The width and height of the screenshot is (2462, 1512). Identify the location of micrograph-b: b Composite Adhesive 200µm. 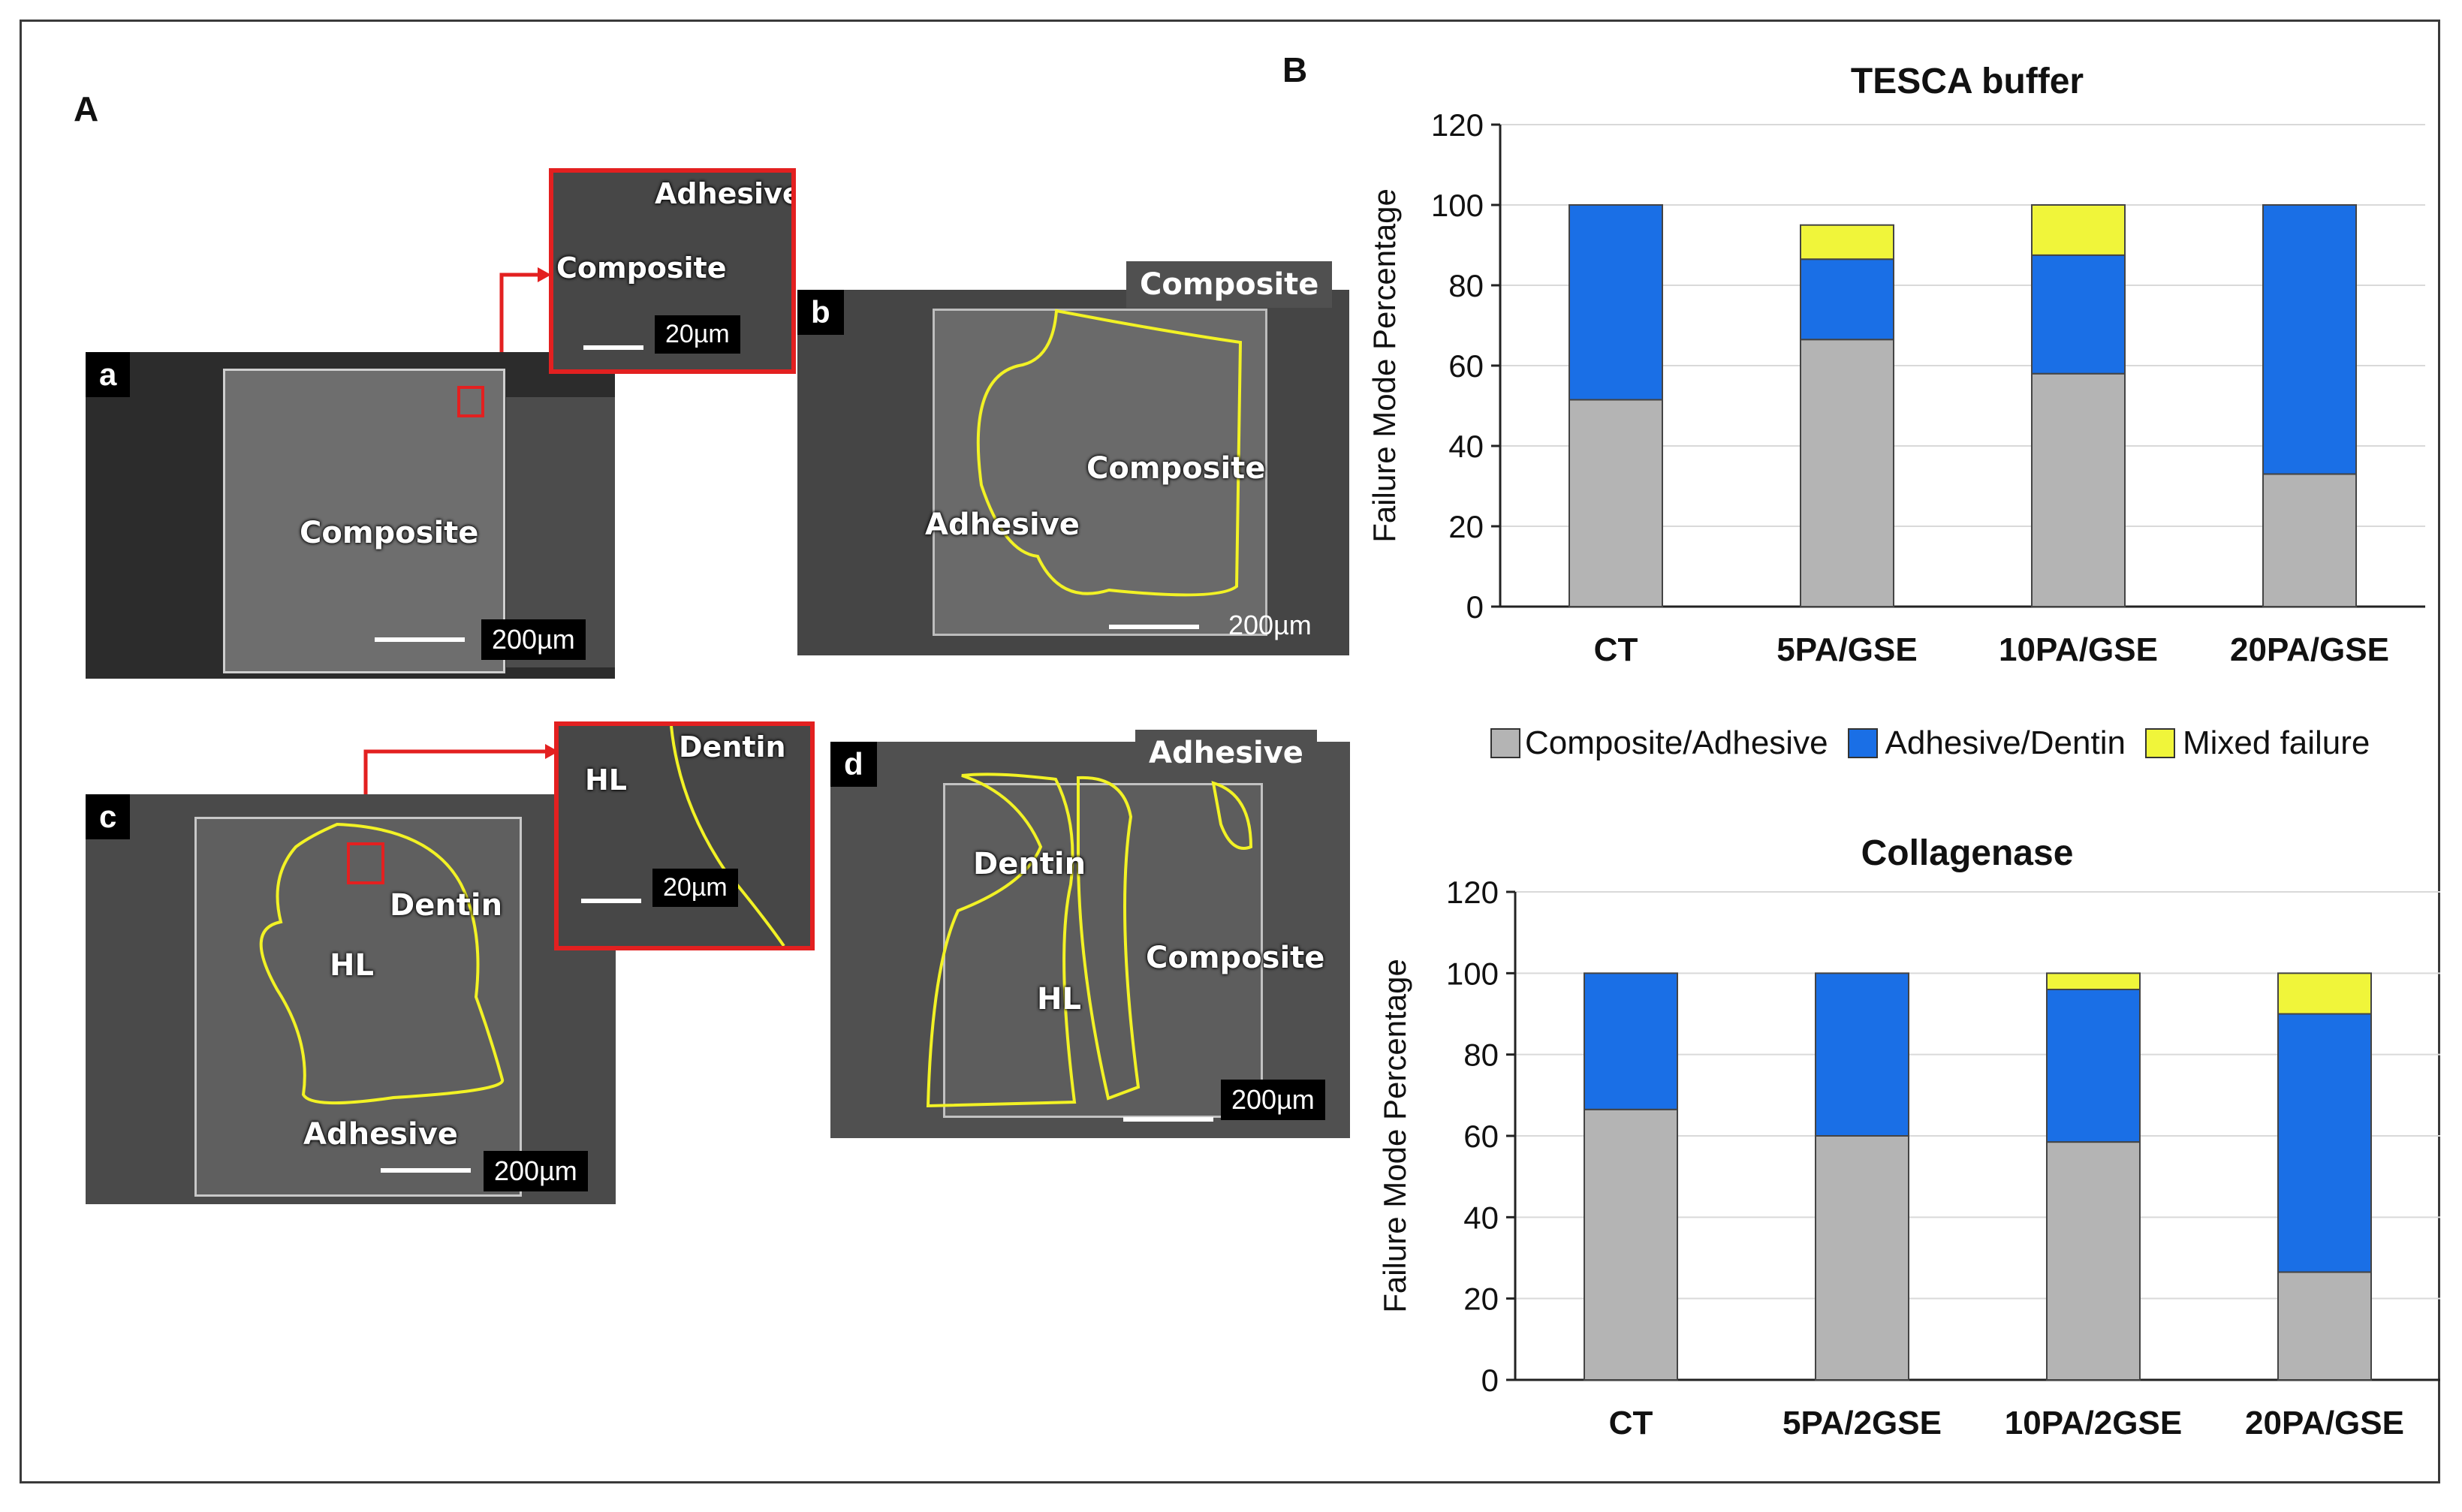
(1073, 472).